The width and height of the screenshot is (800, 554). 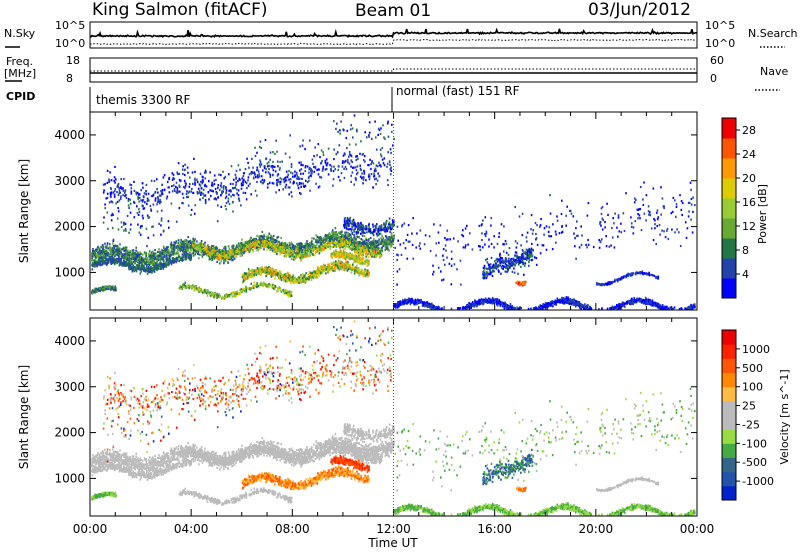 What do you see at coordinates (393, 42) in the screenshot?
I see `nsearch-trace` at bounding box center [393, 42].